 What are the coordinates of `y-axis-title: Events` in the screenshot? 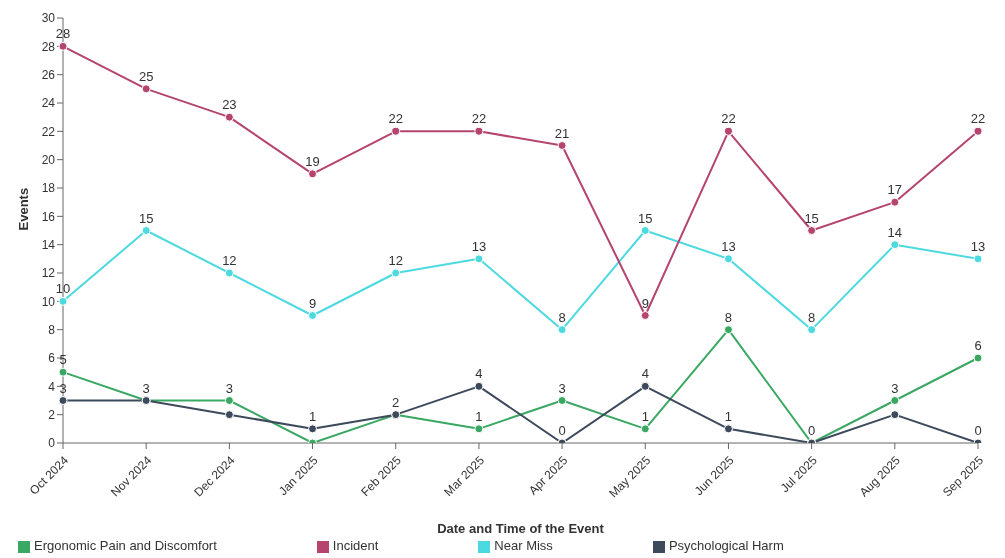 It's located at (23, 209).